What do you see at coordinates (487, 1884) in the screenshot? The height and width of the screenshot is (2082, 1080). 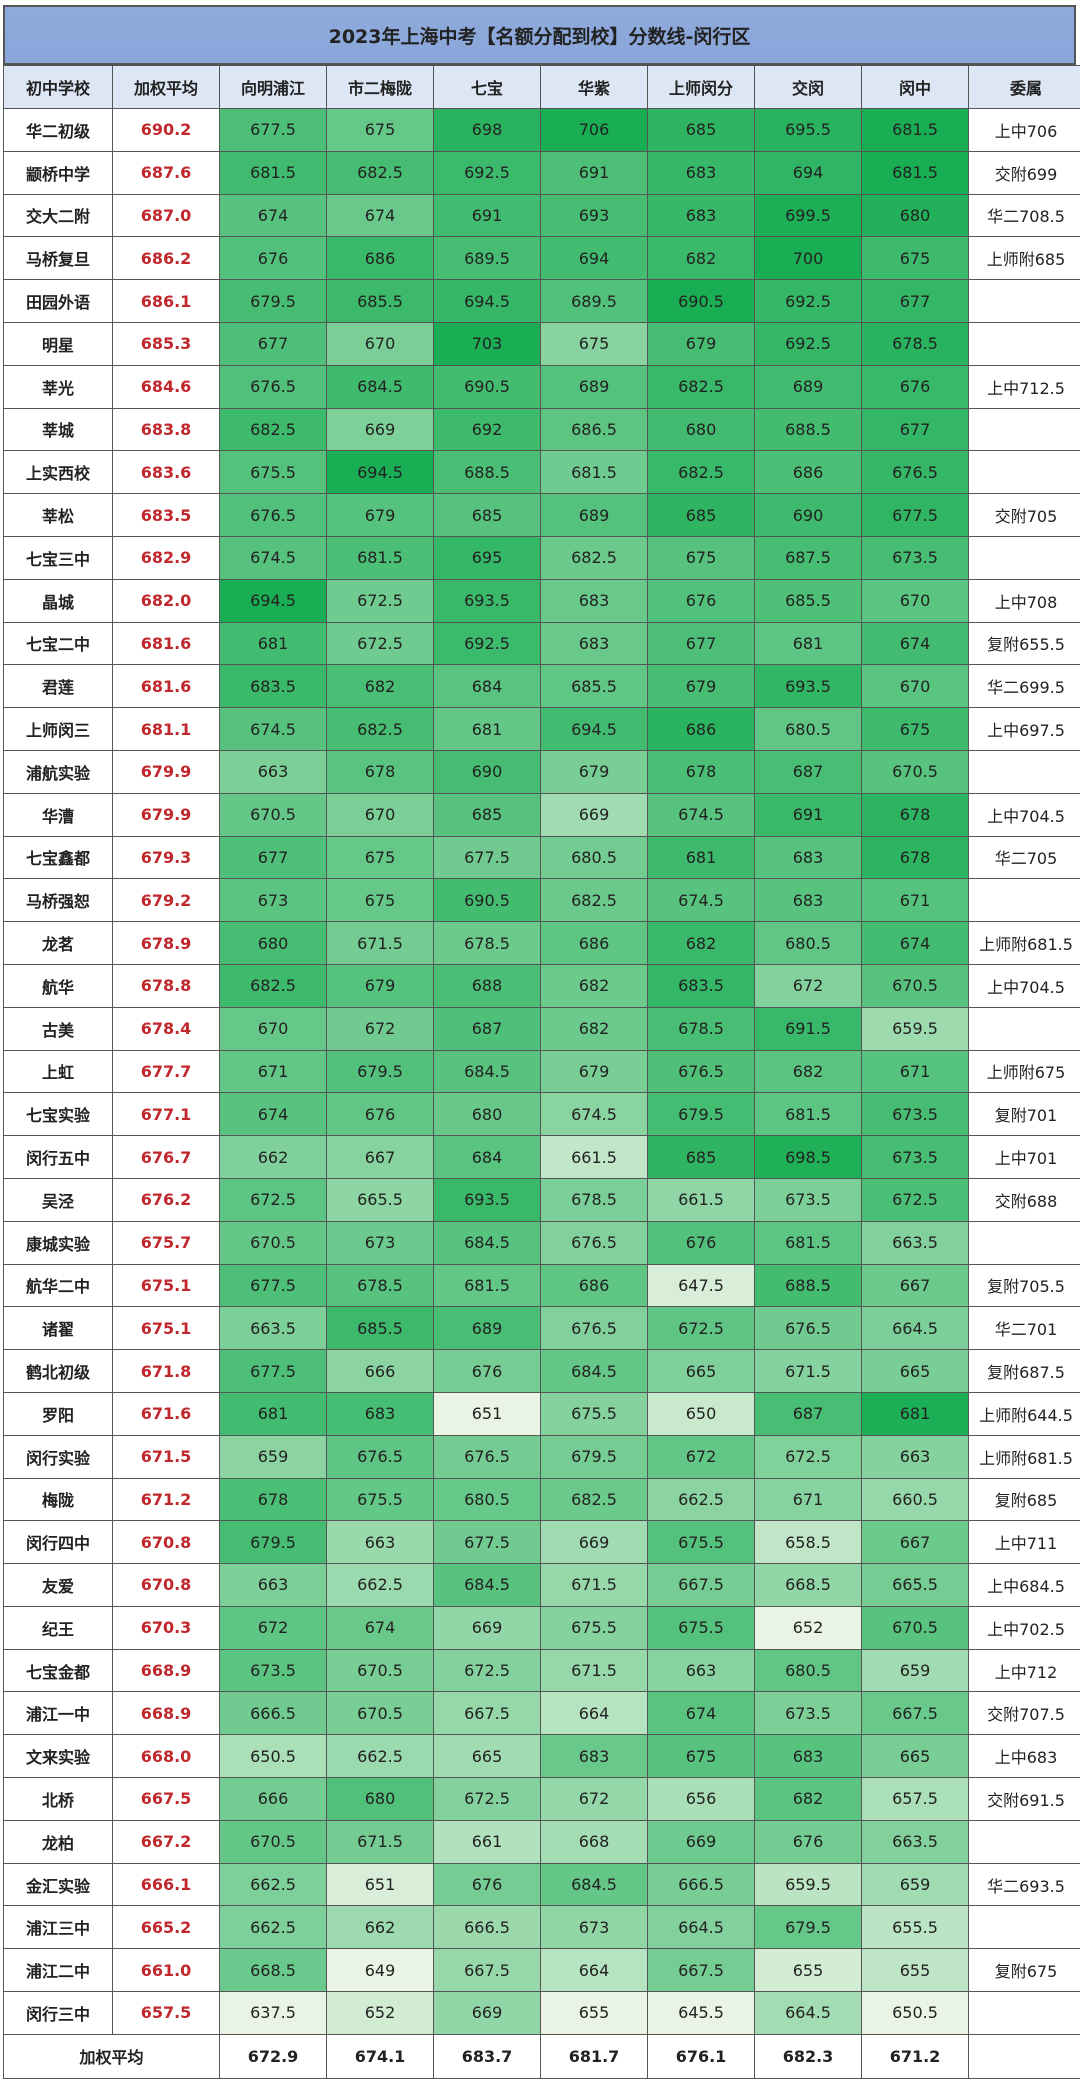 I see `score-cell: 676` at bounding box center [487, 1884].